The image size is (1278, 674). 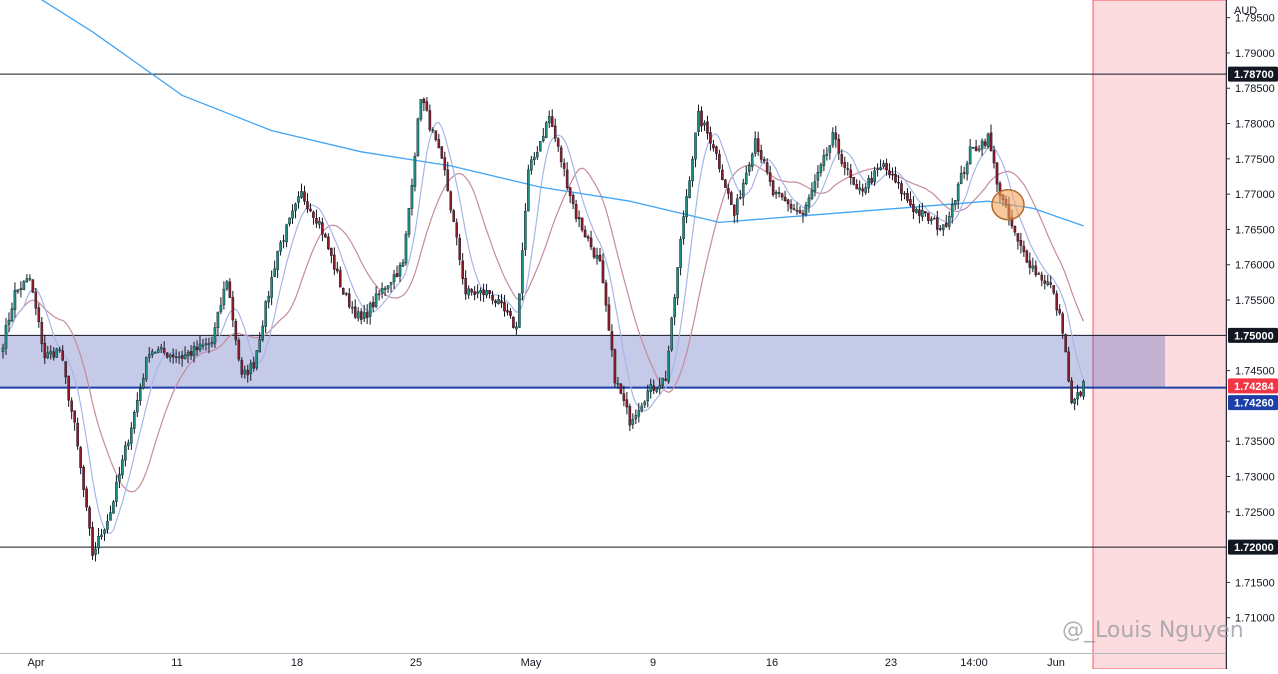 I want to click on svg-text: 1.74284, so click(x=1254, y=387).